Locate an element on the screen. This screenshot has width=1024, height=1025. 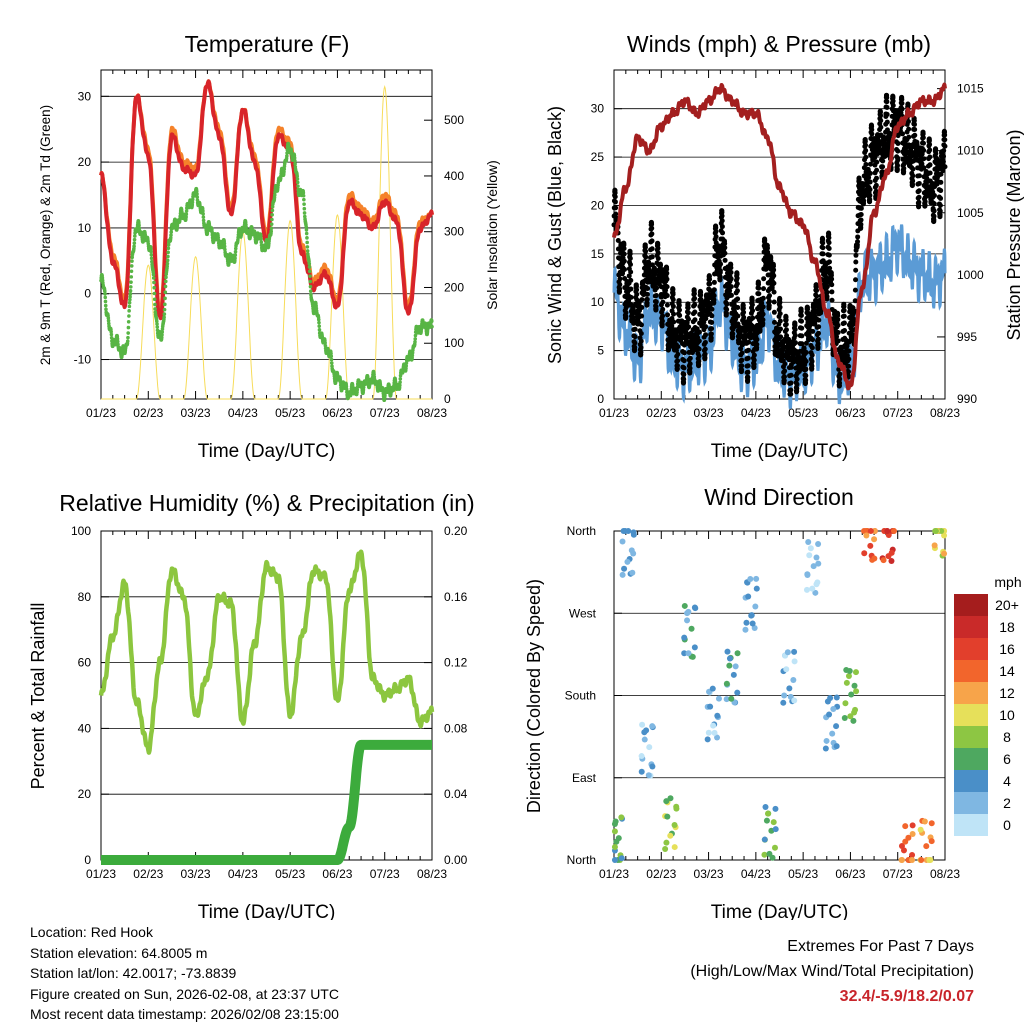
y-tick-label-right: 500 is located at coordinates (454, 120).